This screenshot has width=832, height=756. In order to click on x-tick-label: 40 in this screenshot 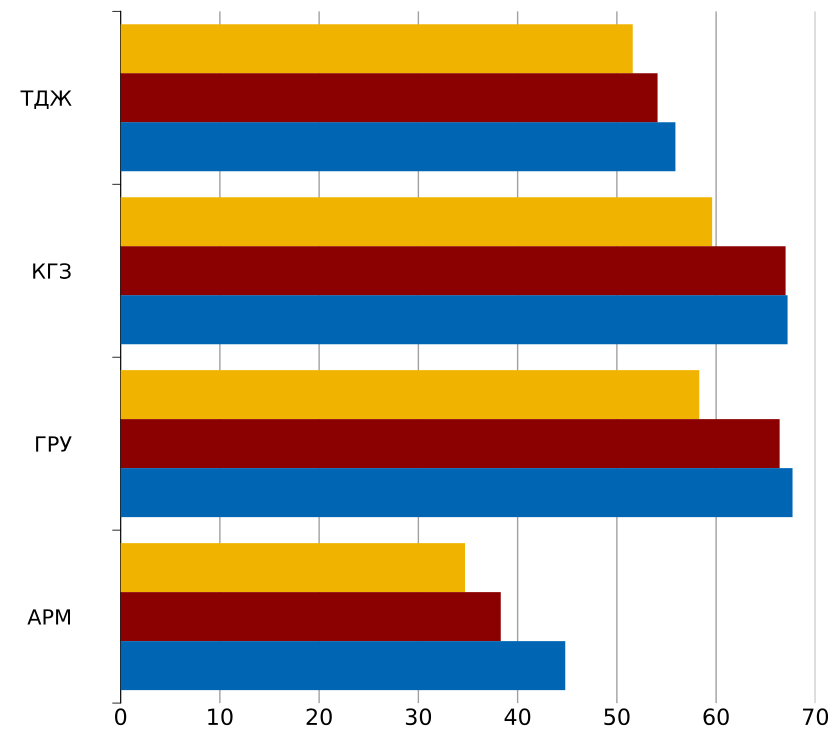, I will do `click(517, 717)`.